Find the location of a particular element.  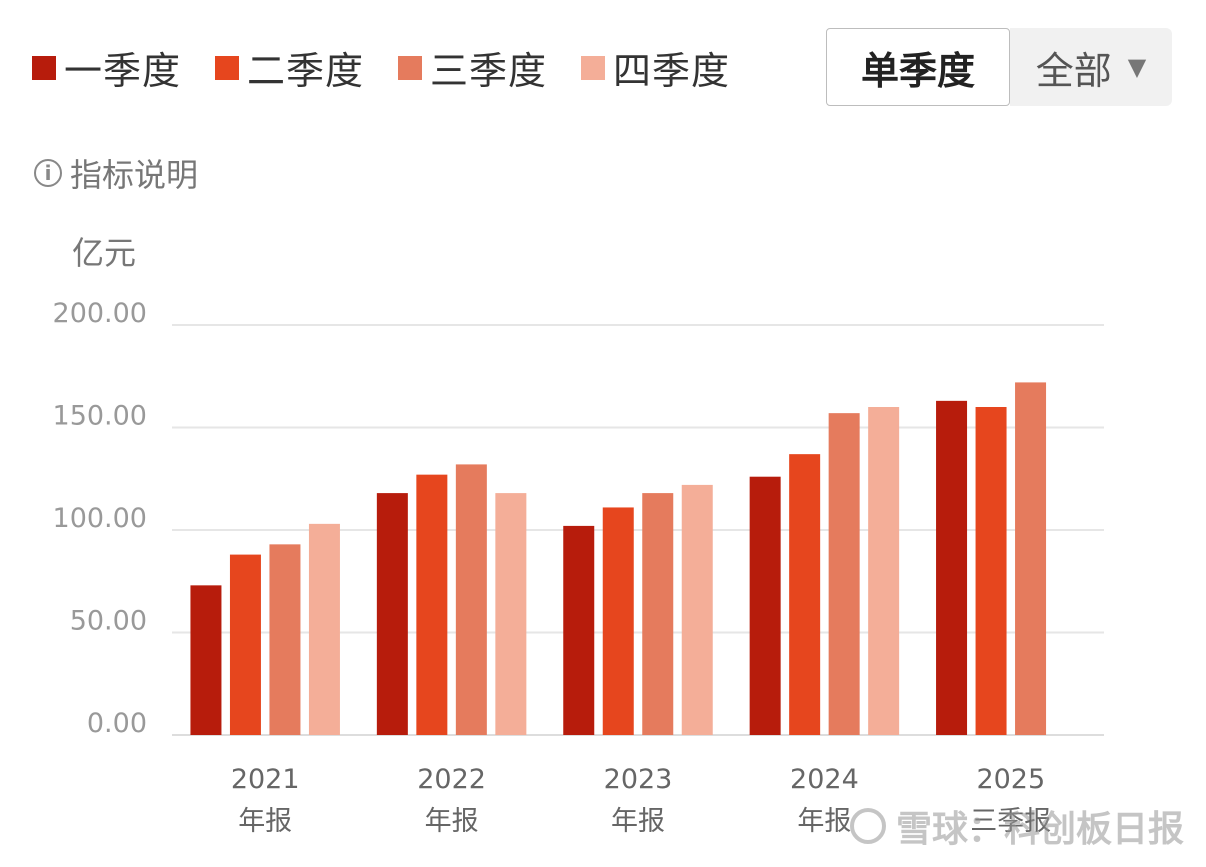

legend-swatch-q2 is located at coordinates (227, 67).